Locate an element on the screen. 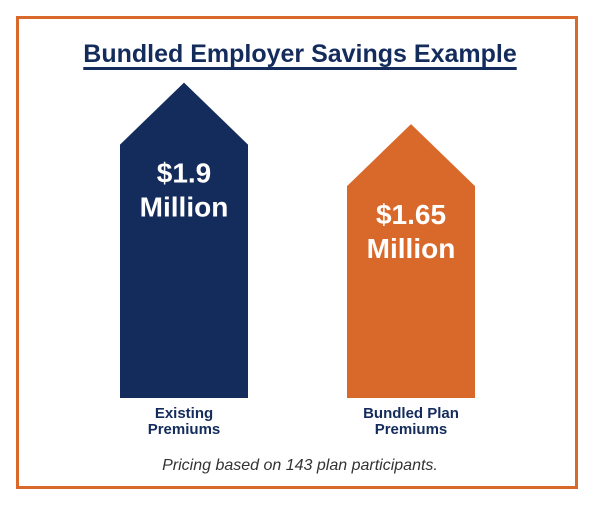 Image resolution: width=600 pixels, height=511 pixels. footnote: Pricing based on 143 plan participants. is located at coordinates (300, 465).